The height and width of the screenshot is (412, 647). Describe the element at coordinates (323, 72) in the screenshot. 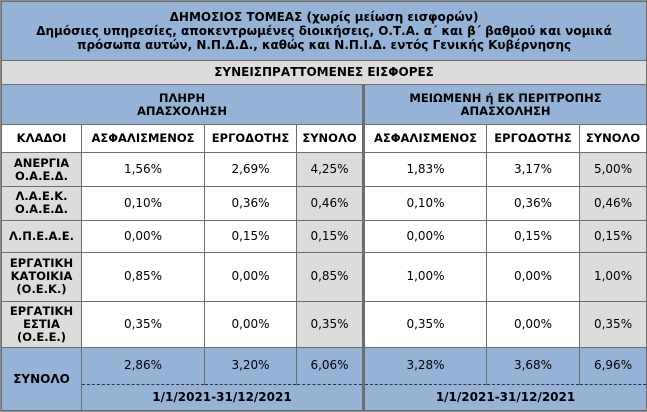

I see `table-subtitle: ΣΥΝΕΙΣΠΡΑΤΤΟΜΕΝΕΣ ΕΙΣΦΟΡΕΣ` at that location.